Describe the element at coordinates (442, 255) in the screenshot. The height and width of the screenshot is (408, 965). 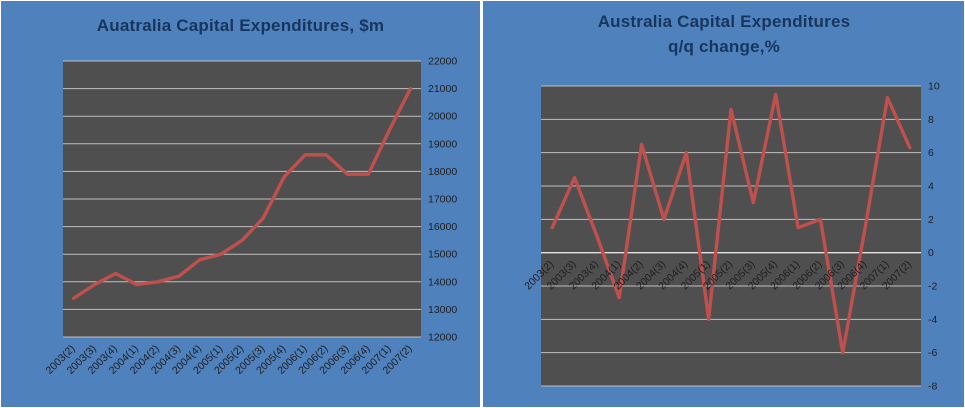
I see `y-axis-tick-label: 15000` at that location.